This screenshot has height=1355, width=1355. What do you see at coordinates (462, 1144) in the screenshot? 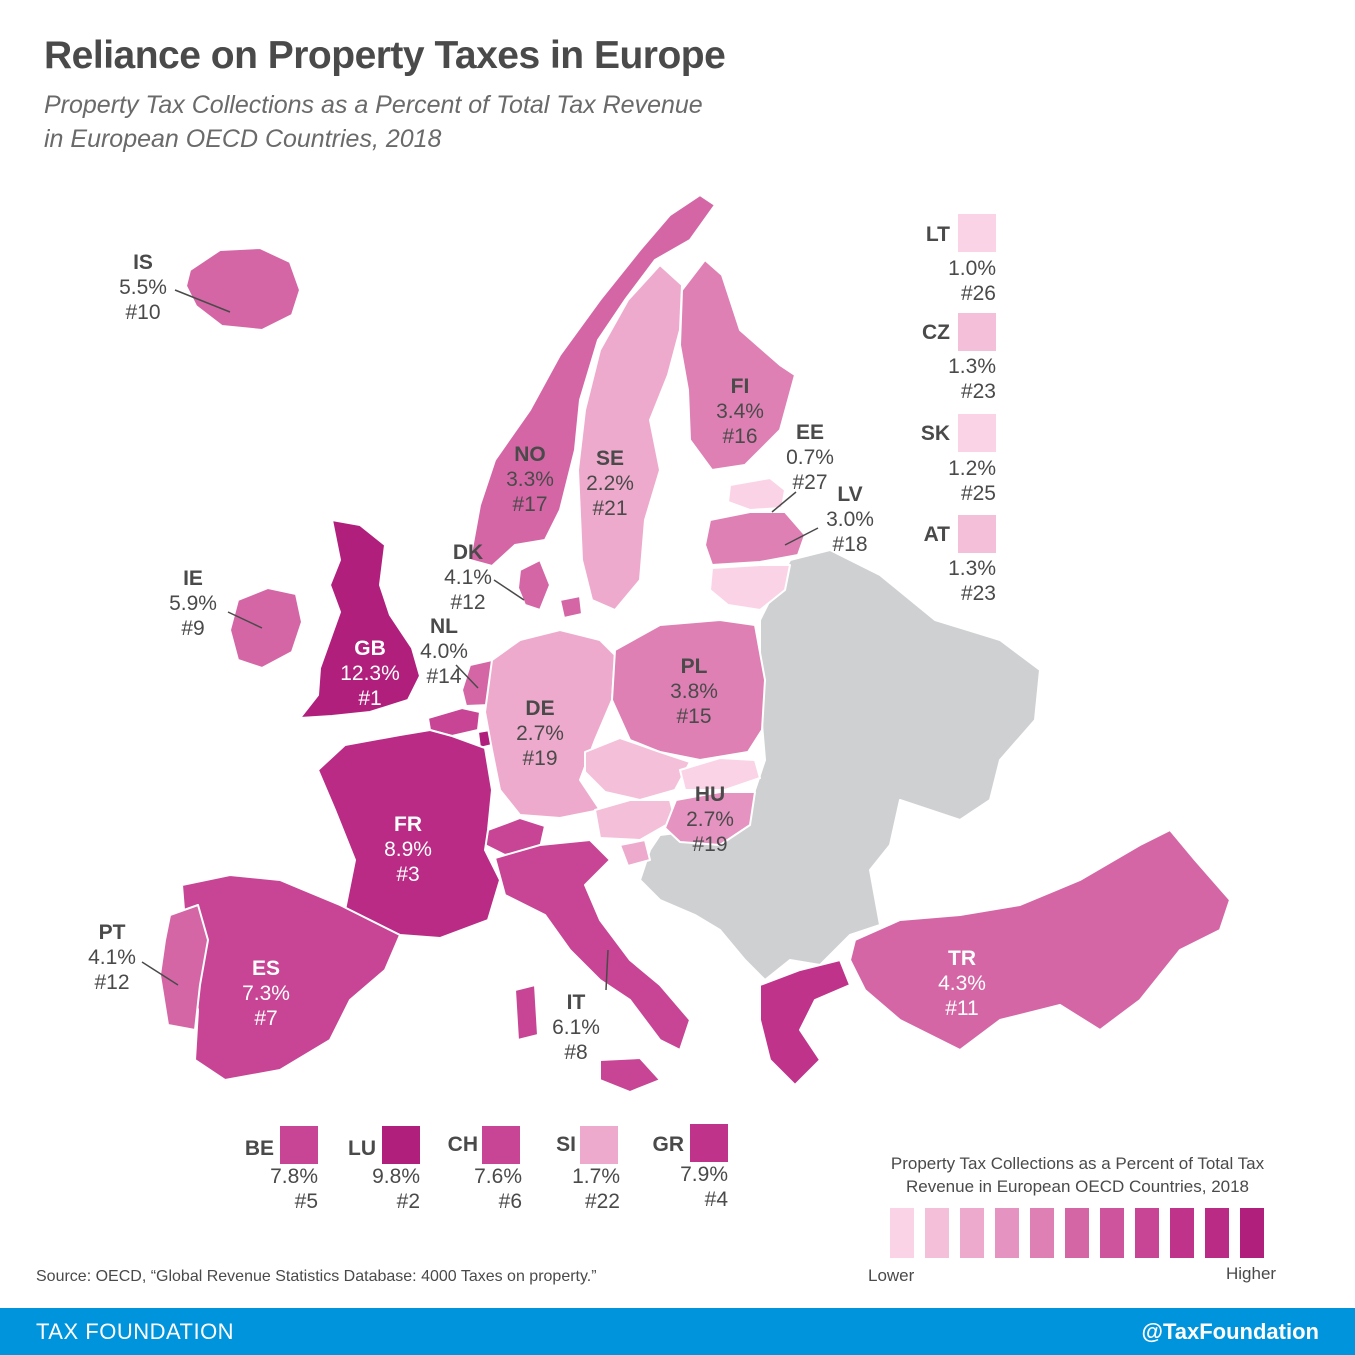
I see `label-ch: CH` at bounding box center [462, 1144].